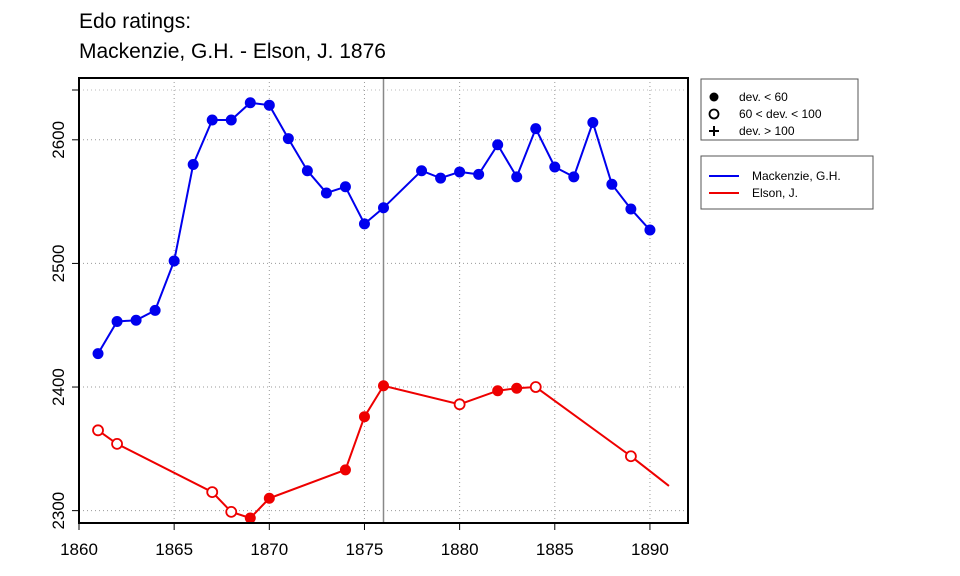 The height and width of the screenshot is (576, 960). Describe the element at coordinates (555, 549) in the screenshot. I see `x-tick-label: 1885` at that location.